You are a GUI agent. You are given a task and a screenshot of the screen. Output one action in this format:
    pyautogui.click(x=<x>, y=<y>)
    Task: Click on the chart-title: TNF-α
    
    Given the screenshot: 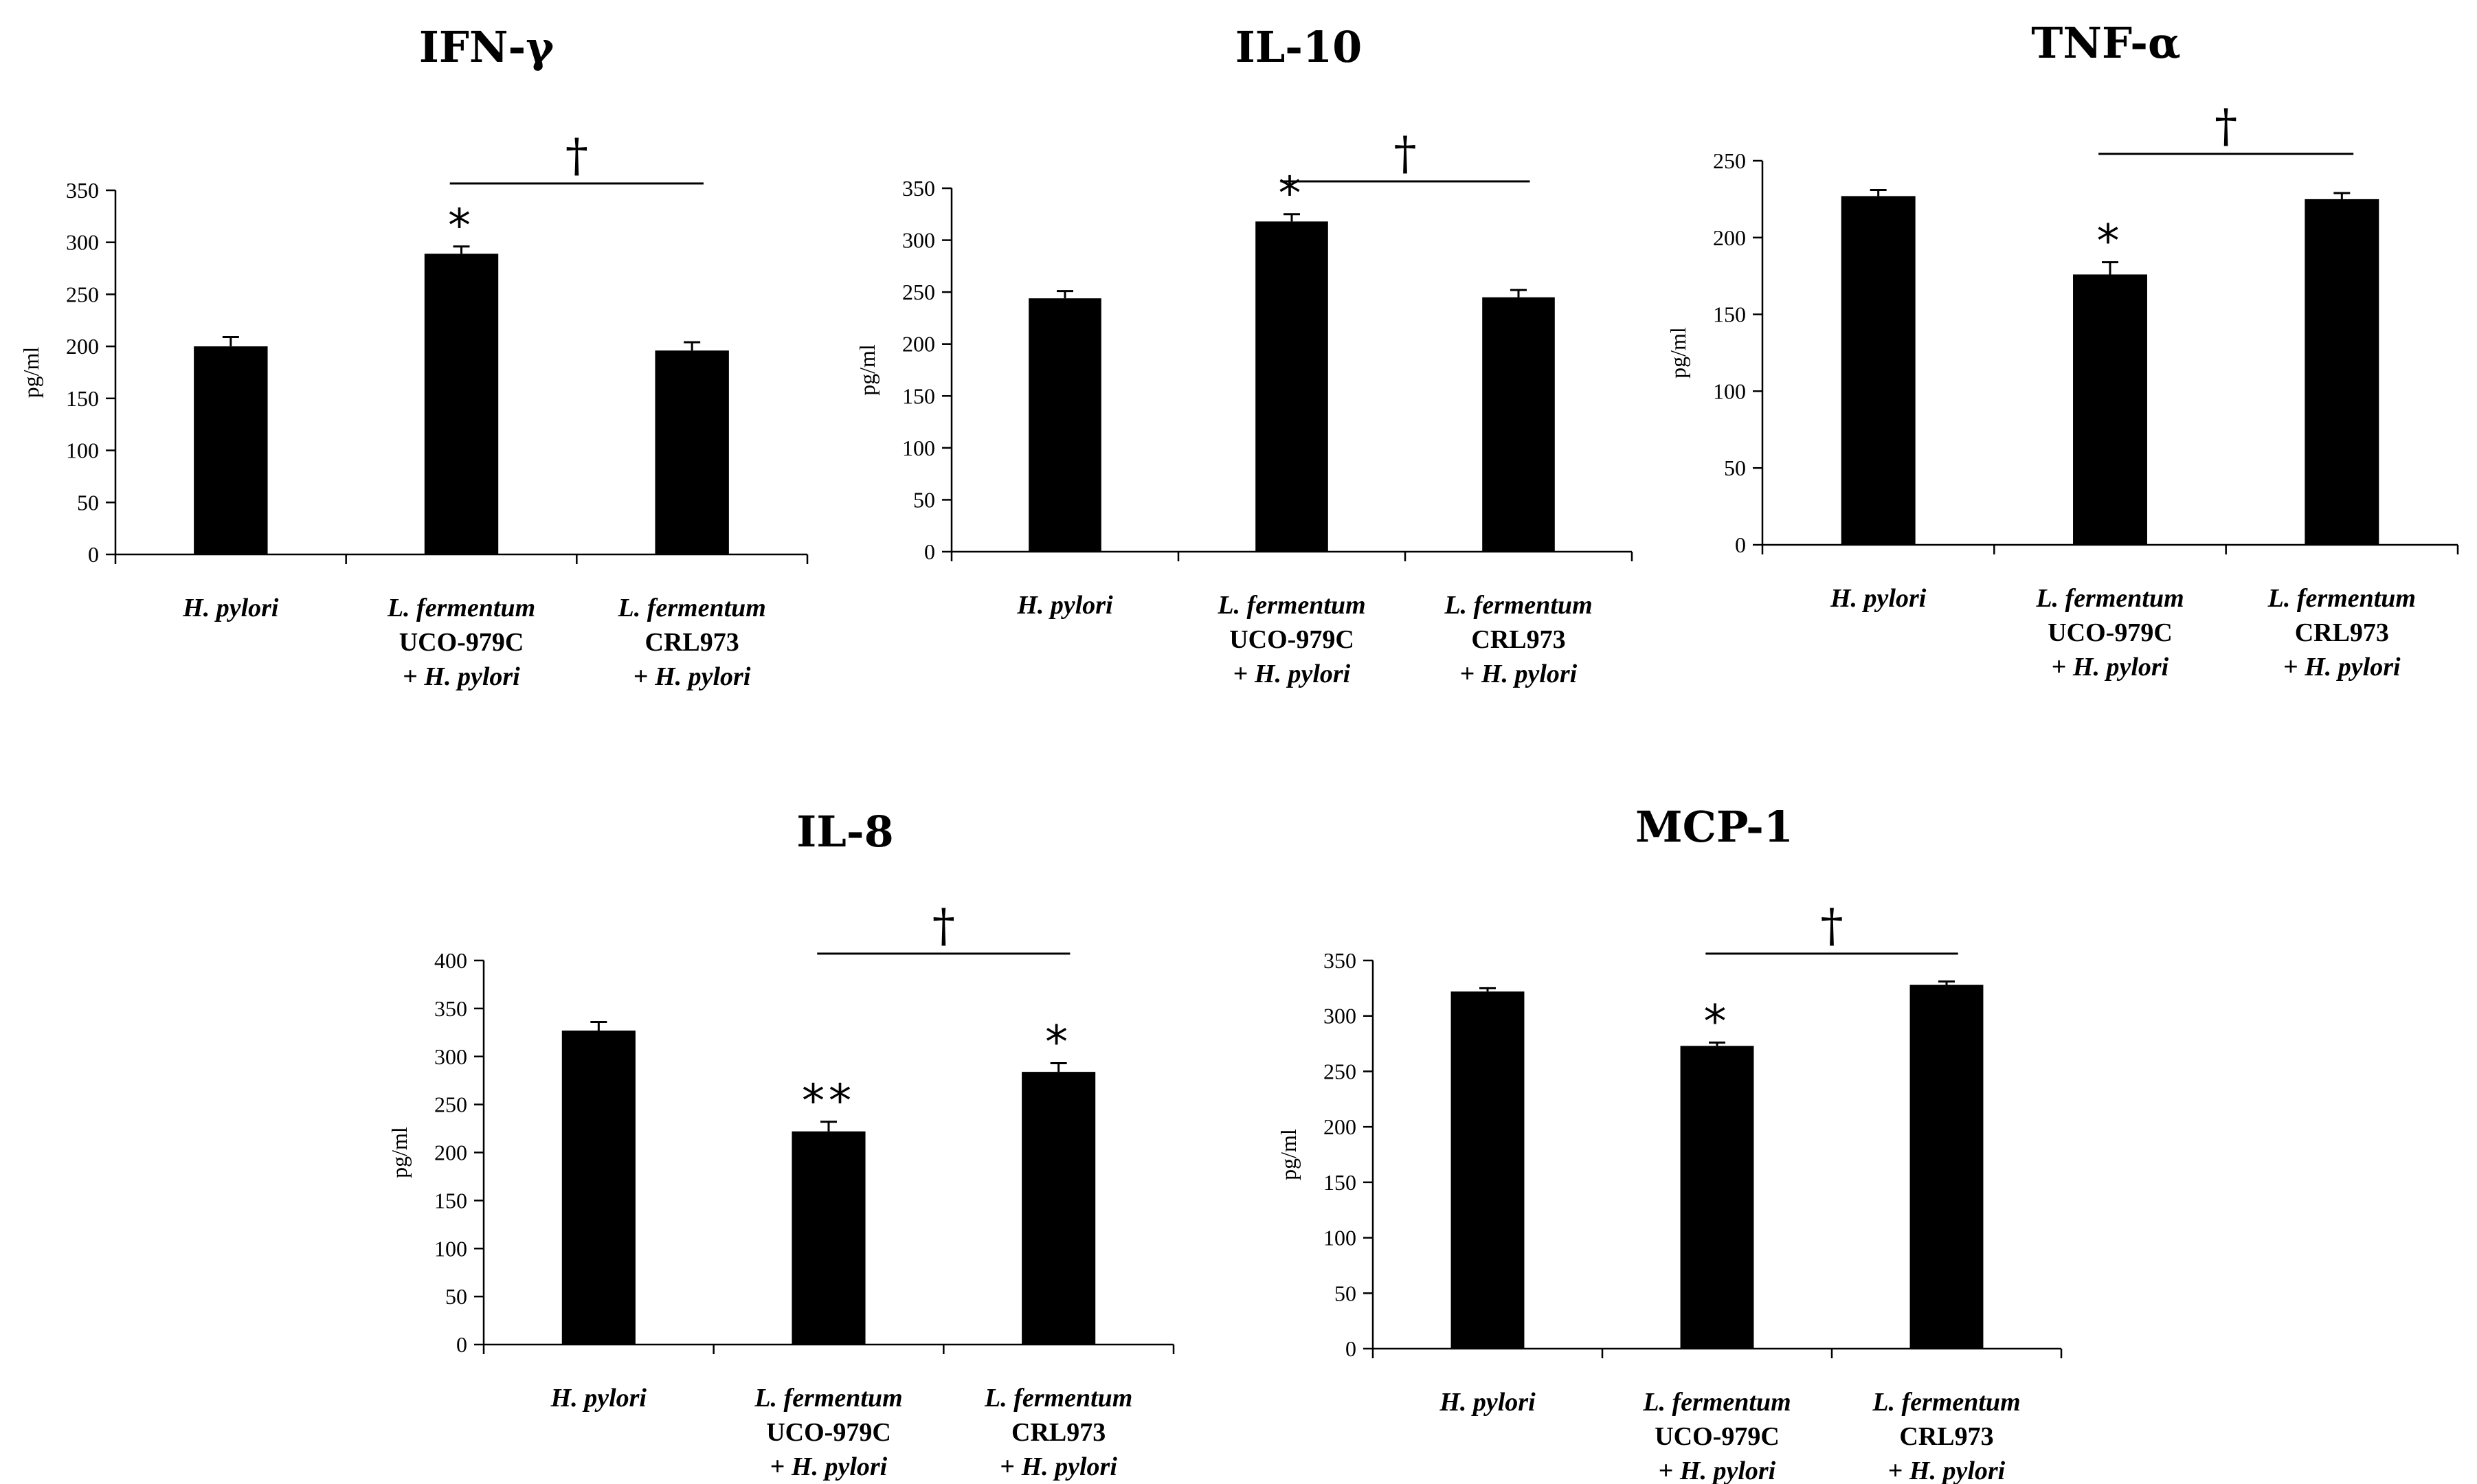 What is the action you would take?
    pyautogui.click(x=2105, y=43)
    